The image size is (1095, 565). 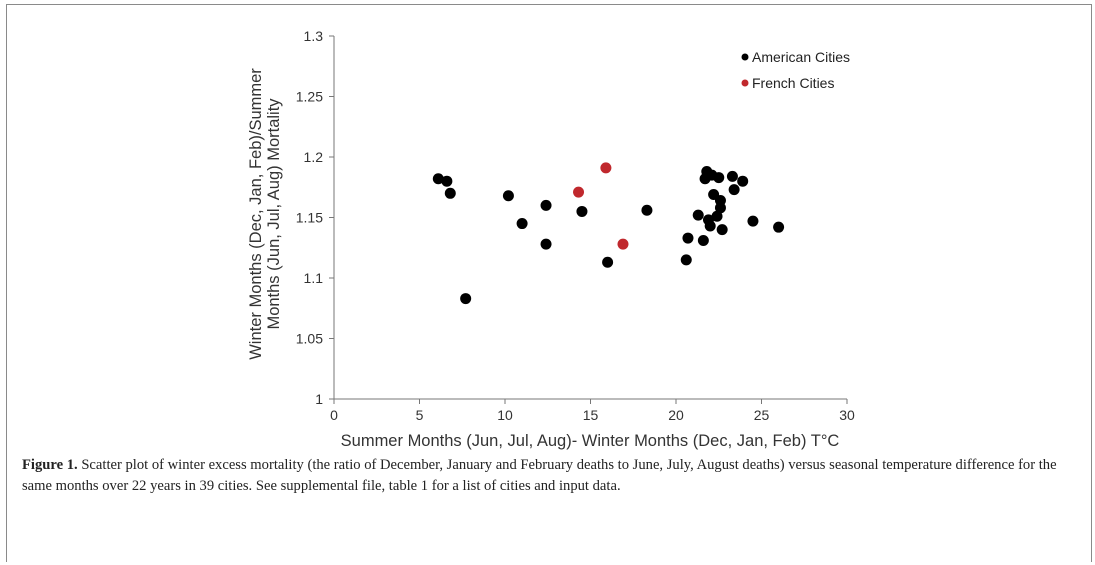 What do you see at coordinates (309, 339) in the screenshot?
I see `y-tick-label: 1.05` at bounding box center [309, 339].